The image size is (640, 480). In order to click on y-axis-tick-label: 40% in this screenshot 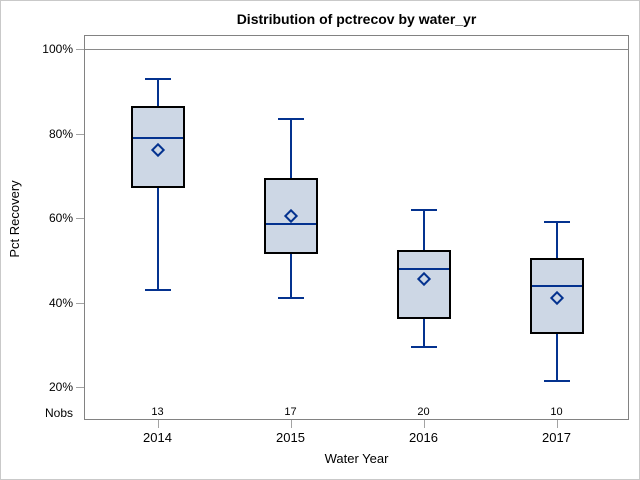, I will do `click(60, 302)`.